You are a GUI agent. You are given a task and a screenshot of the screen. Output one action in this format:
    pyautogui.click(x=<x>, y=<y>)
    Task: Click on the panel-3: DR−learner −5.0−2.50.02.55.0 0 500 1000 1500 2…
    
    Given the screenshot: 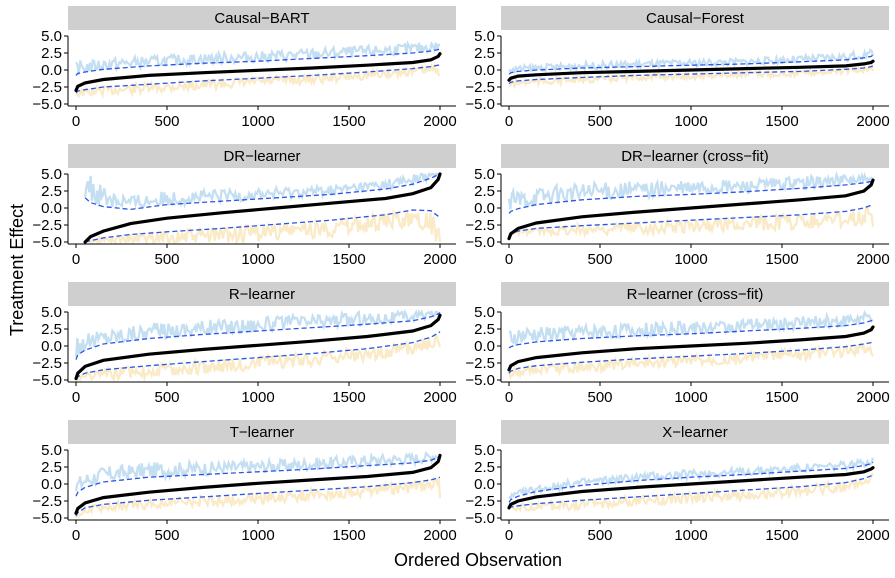 What is the action you would take?
    pyautogui.click(x=244, y=206)
    